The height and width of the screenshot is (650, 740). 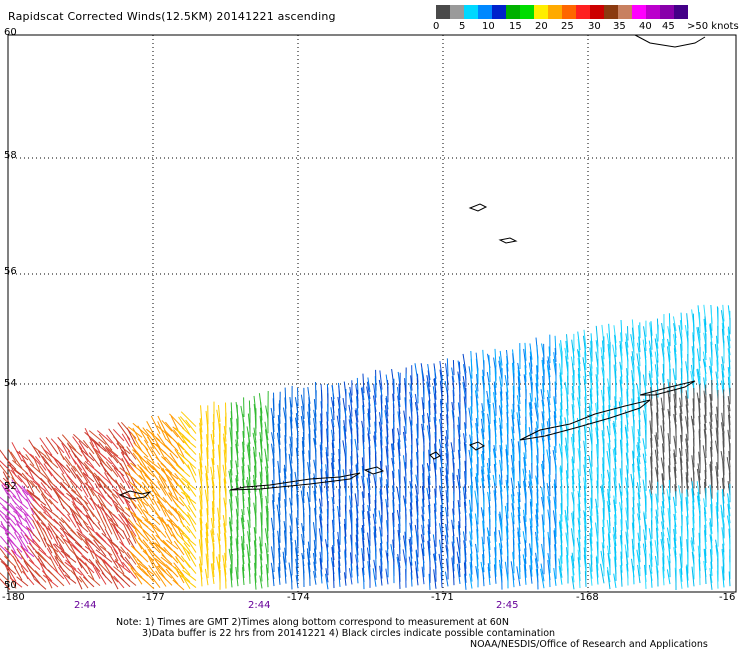 I want to click on legend-label: 30, so click(x=594, y=26).